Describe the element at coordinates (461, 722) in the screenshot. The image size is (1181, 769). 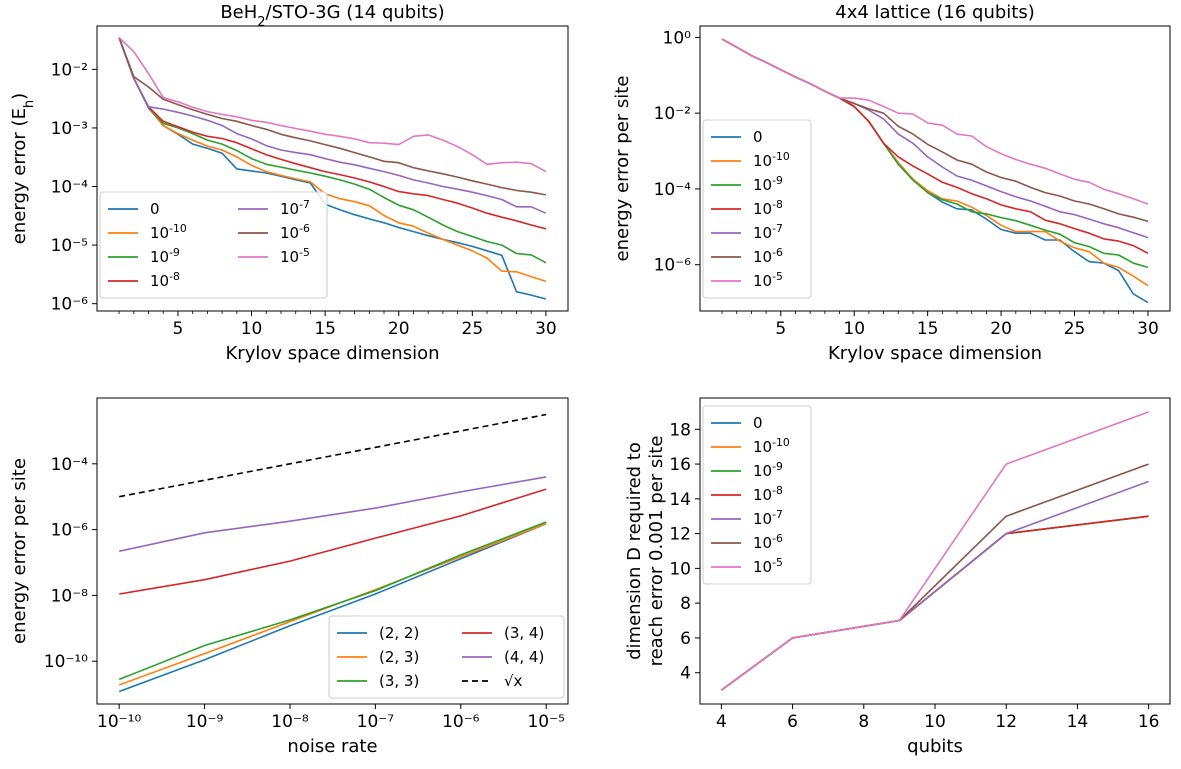
I see `x-tick-label: 10⁻⁶` at that location.